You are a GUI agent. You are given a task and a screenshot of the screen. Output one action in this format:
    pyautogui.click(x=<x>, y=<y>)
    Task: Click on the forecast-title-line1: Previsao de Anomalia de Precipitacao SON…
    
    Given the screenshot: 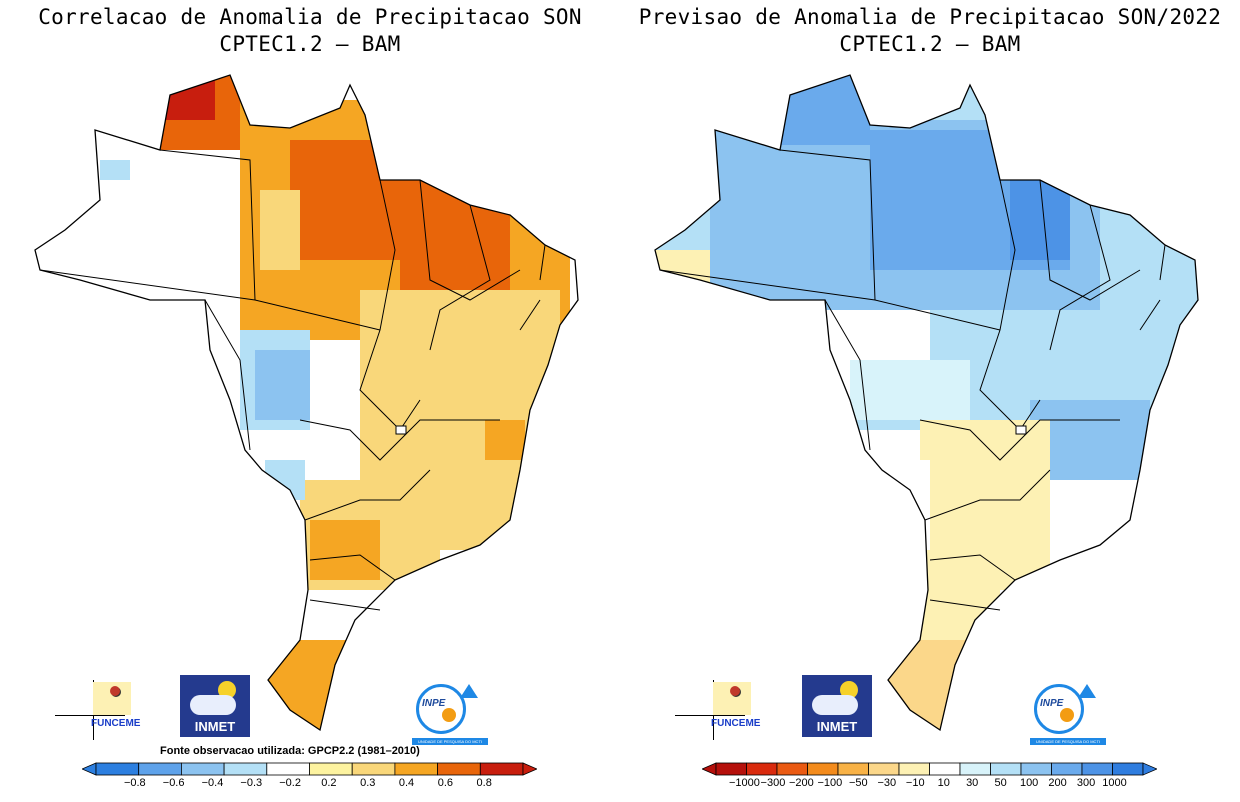 What is the action you would take?
    pyautogui.click(x=930, y=17)
    